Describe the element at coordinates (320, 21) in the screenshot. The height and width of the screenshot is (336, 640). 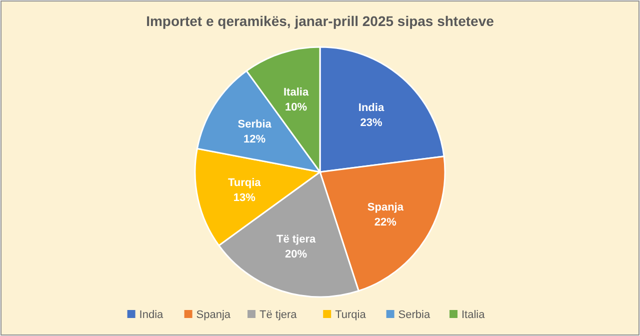
I see `chart-title: Importet e qeramikës, janar-prill 2025 sipas shteteve` at that location.